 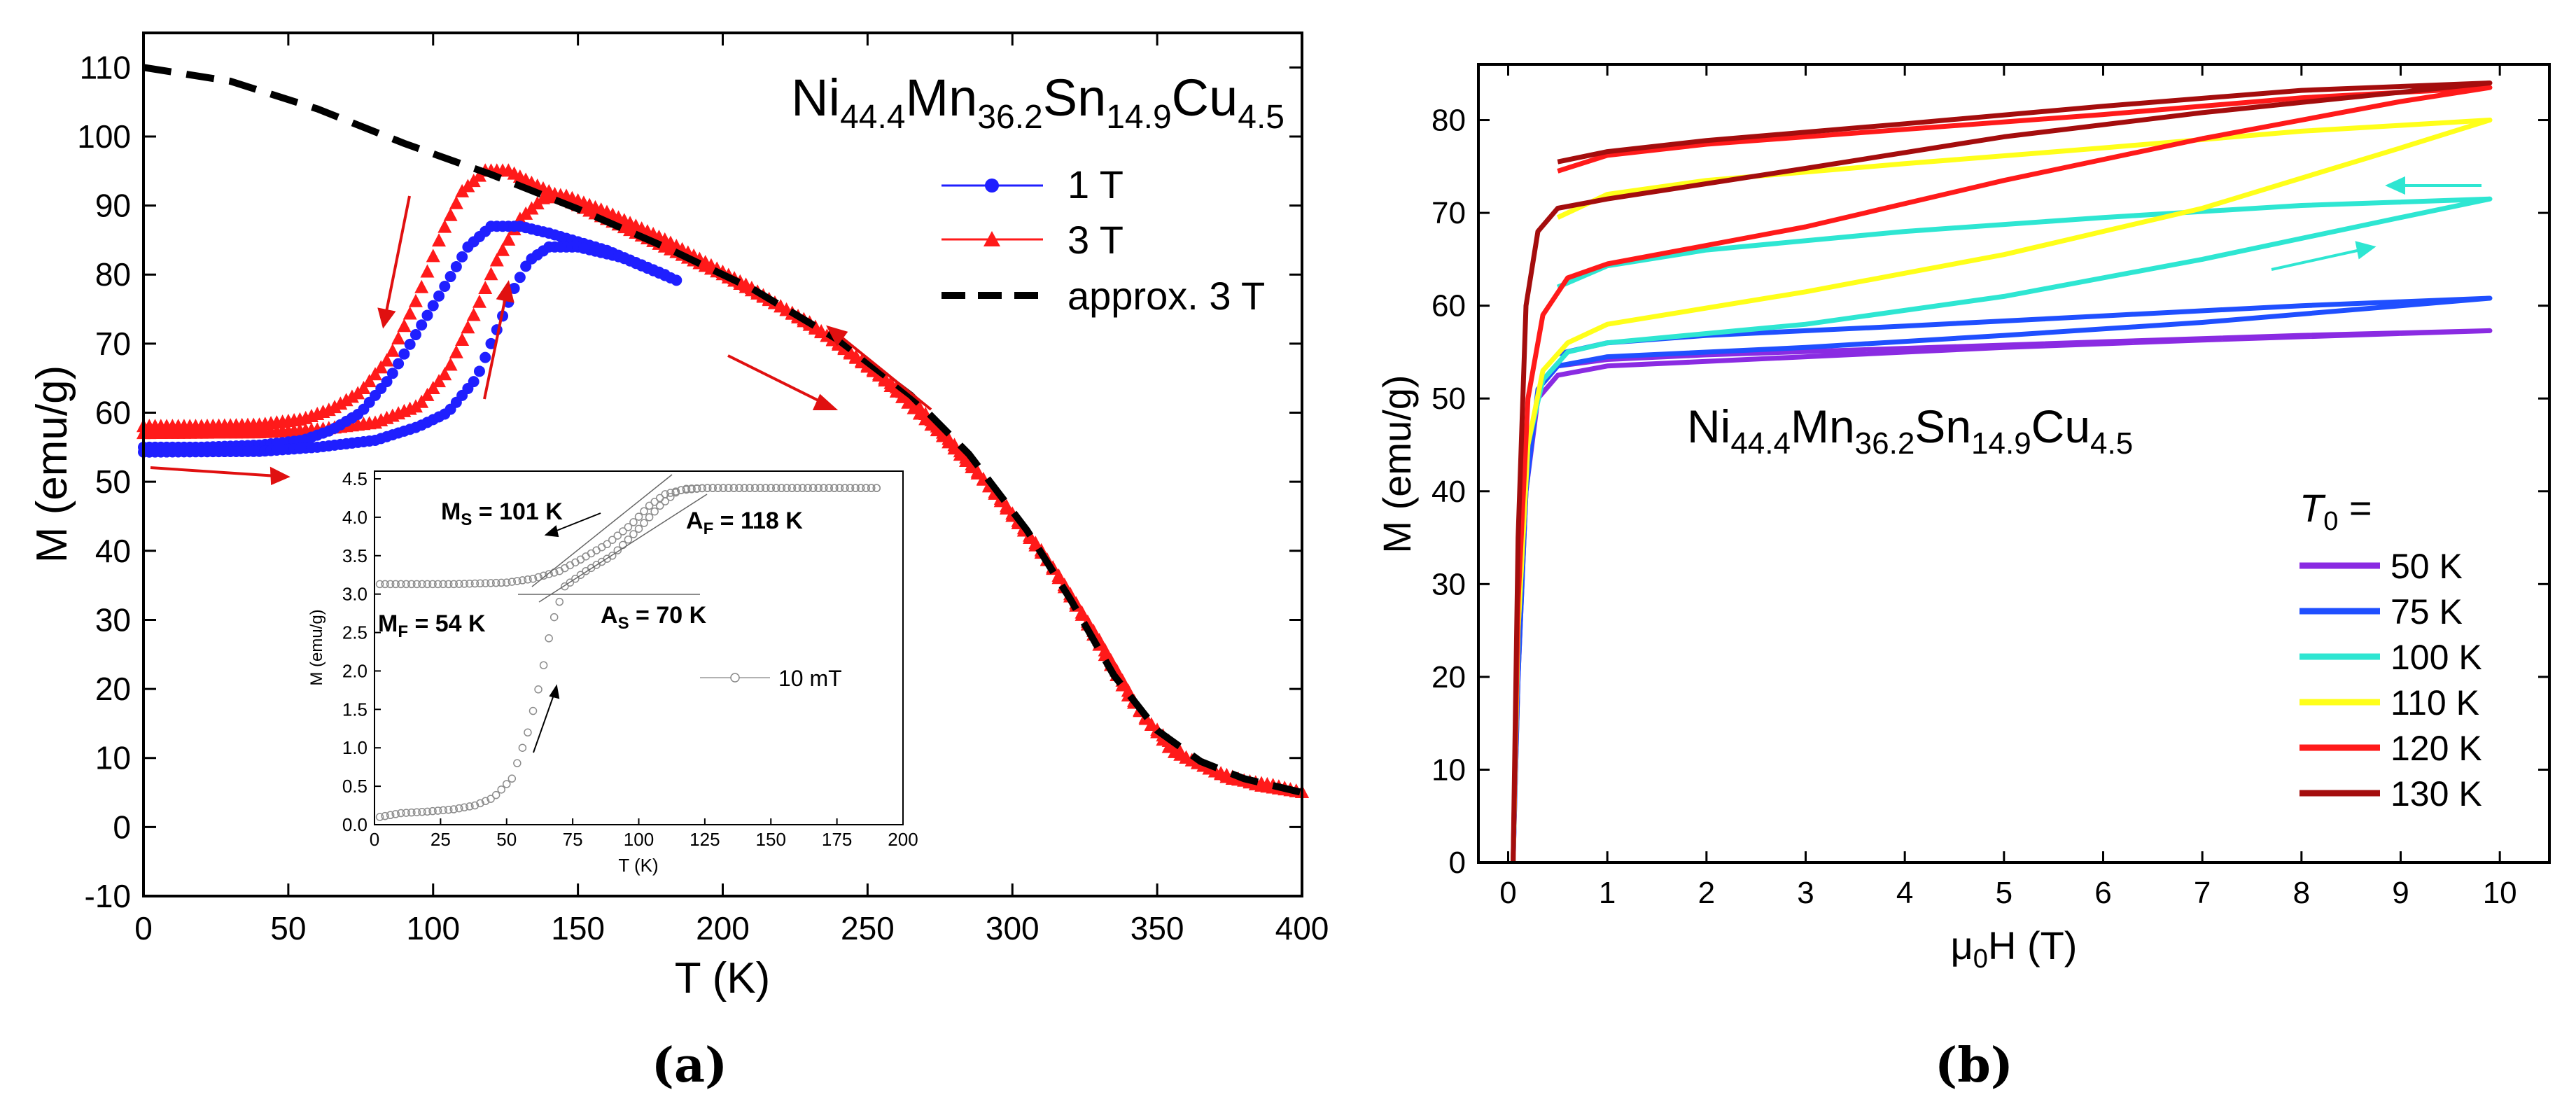 What do you see at coordinates (1904, 893) in the screenshot?
I see `x-tick-label-b: 4` at bounding box center [1904, 893].